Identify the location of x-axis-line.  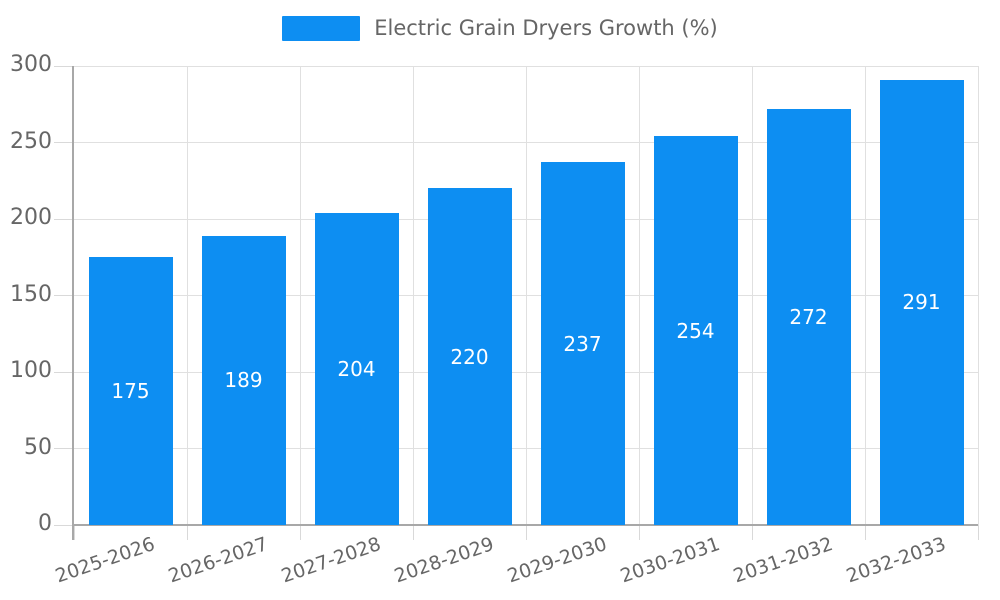
(526, 525).